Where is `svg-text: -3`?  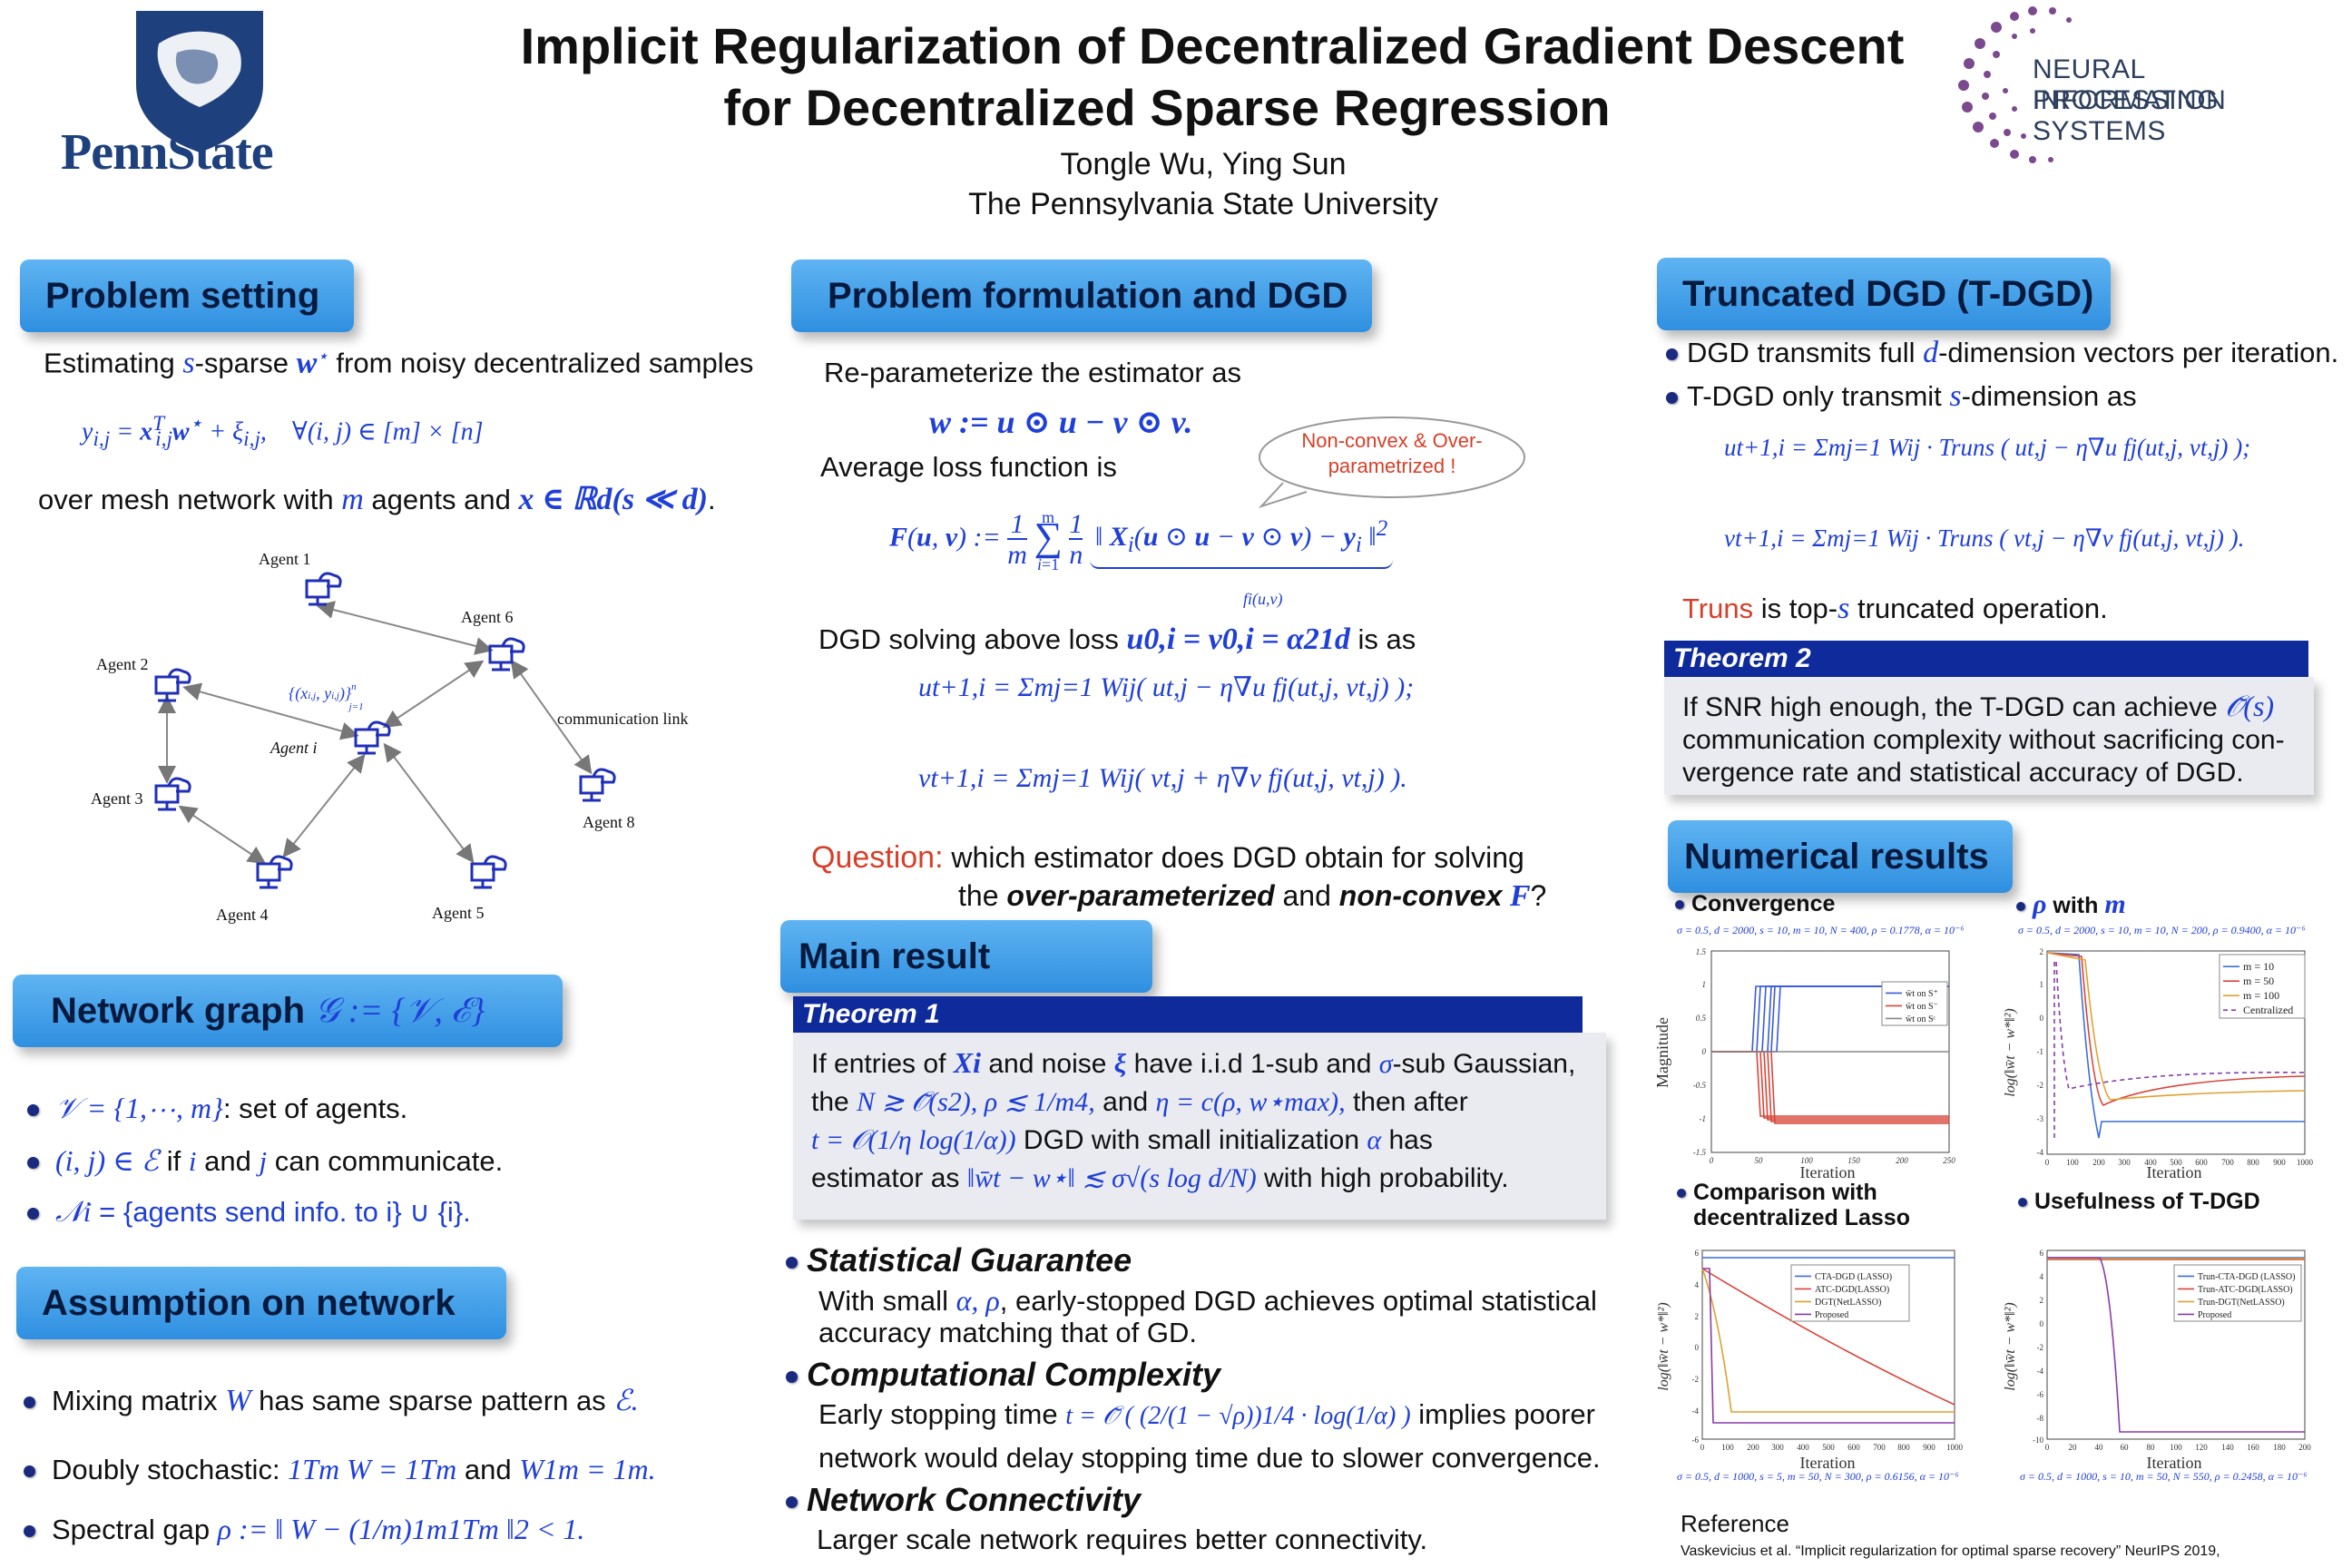 svg-text: -3 is located at coordinates (2040, 1118).